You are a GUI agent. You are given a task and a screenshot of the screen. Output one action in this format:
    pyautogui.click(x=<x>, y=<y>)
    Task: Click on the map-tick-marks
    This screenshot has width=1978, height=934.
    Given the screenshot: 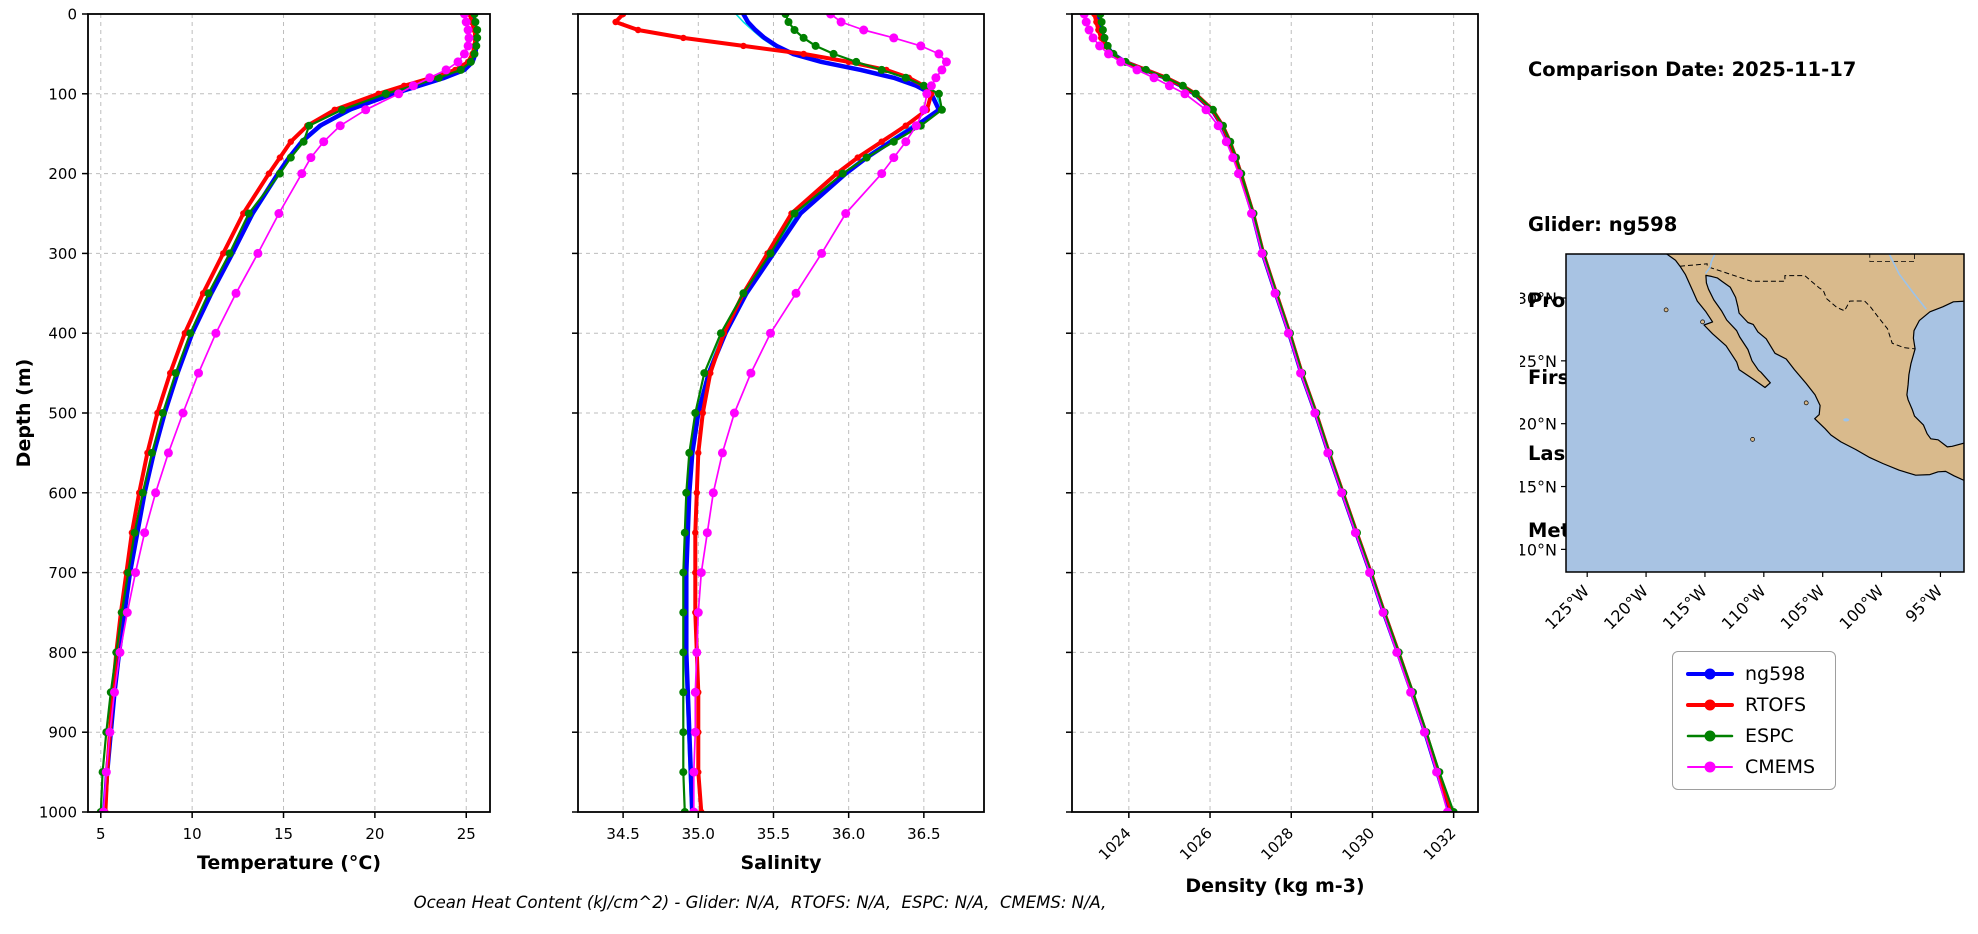 What is the action you would take?
    pyautogui.click(x=1751, y=437)
    